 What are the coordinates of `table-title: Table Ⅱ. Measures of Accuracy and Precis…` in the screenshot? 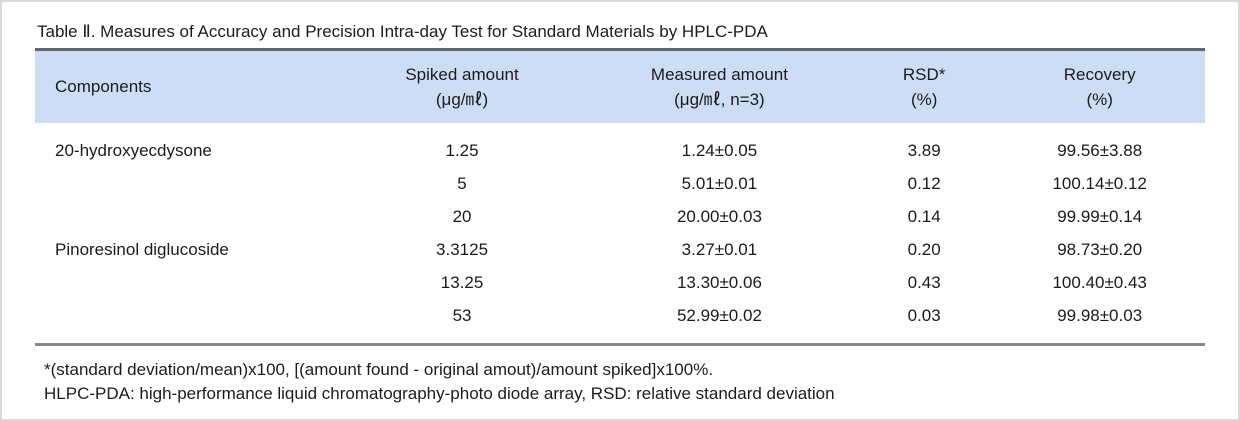 It's located at (402, 31).